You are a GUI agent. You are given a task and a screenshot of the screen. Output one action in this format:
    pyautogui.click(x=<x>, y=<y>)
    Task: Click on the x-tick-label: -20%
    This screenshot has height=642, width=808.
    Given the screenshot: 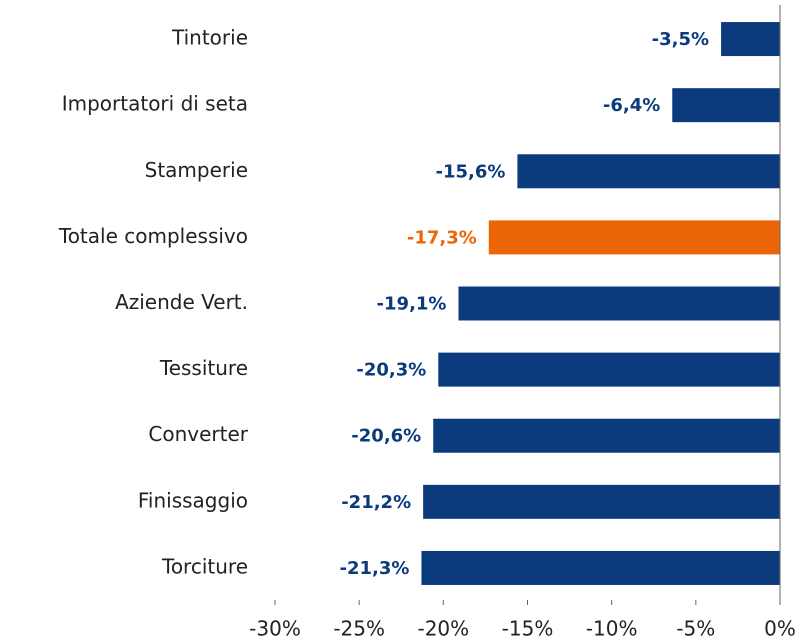 What is the action you would take?
    pyautogui.click(x=443, y=629)
    